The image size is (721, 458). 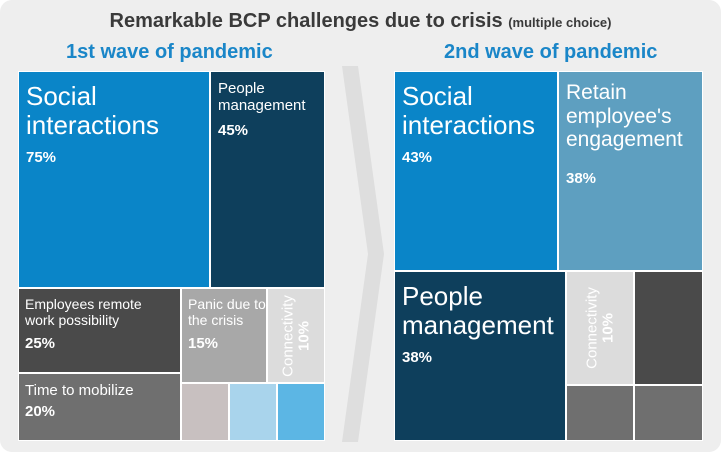 I want to click on wave1-tile-social-interactions: Social interactions 75%, so click(x=114, y=179).